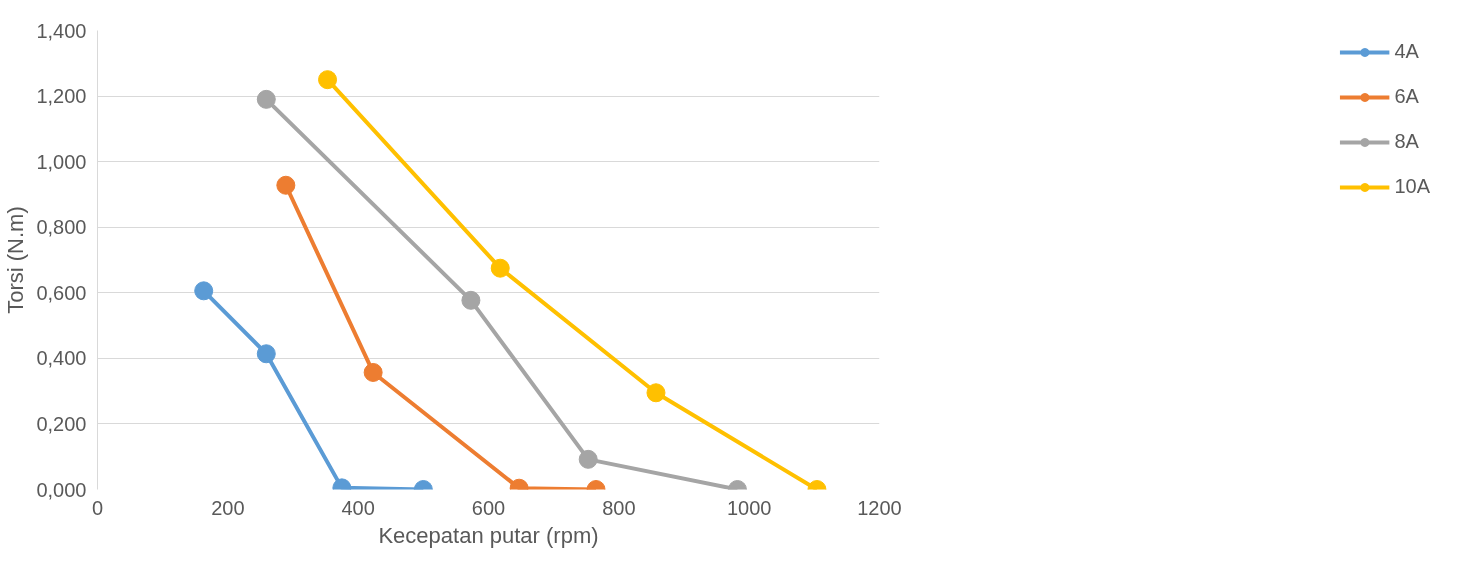  I want to click on x-tick-label: 200, so click(228, 507).